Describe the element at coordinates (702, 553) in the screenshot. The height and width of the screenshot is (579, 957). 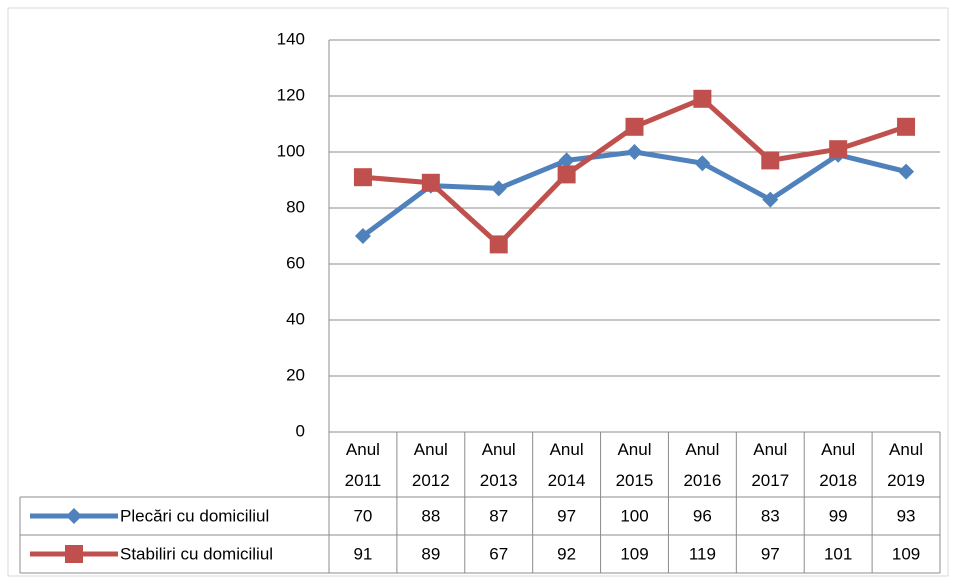
I see `table-value: 119` at that location.